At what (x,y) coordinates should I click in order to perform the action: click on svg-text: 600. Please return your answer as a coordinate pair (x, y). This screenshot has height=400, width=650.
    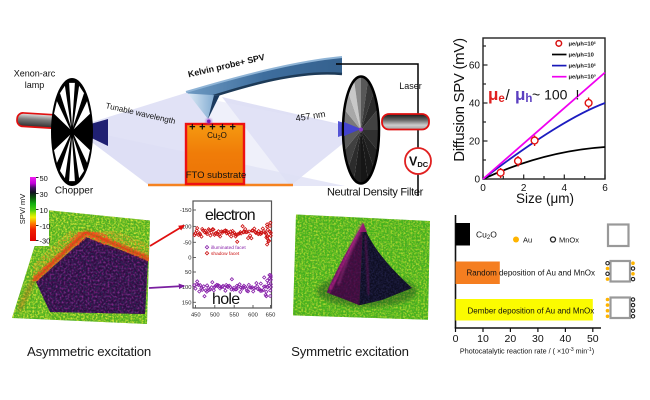
    Looking at the image, I should click on (253, 316).